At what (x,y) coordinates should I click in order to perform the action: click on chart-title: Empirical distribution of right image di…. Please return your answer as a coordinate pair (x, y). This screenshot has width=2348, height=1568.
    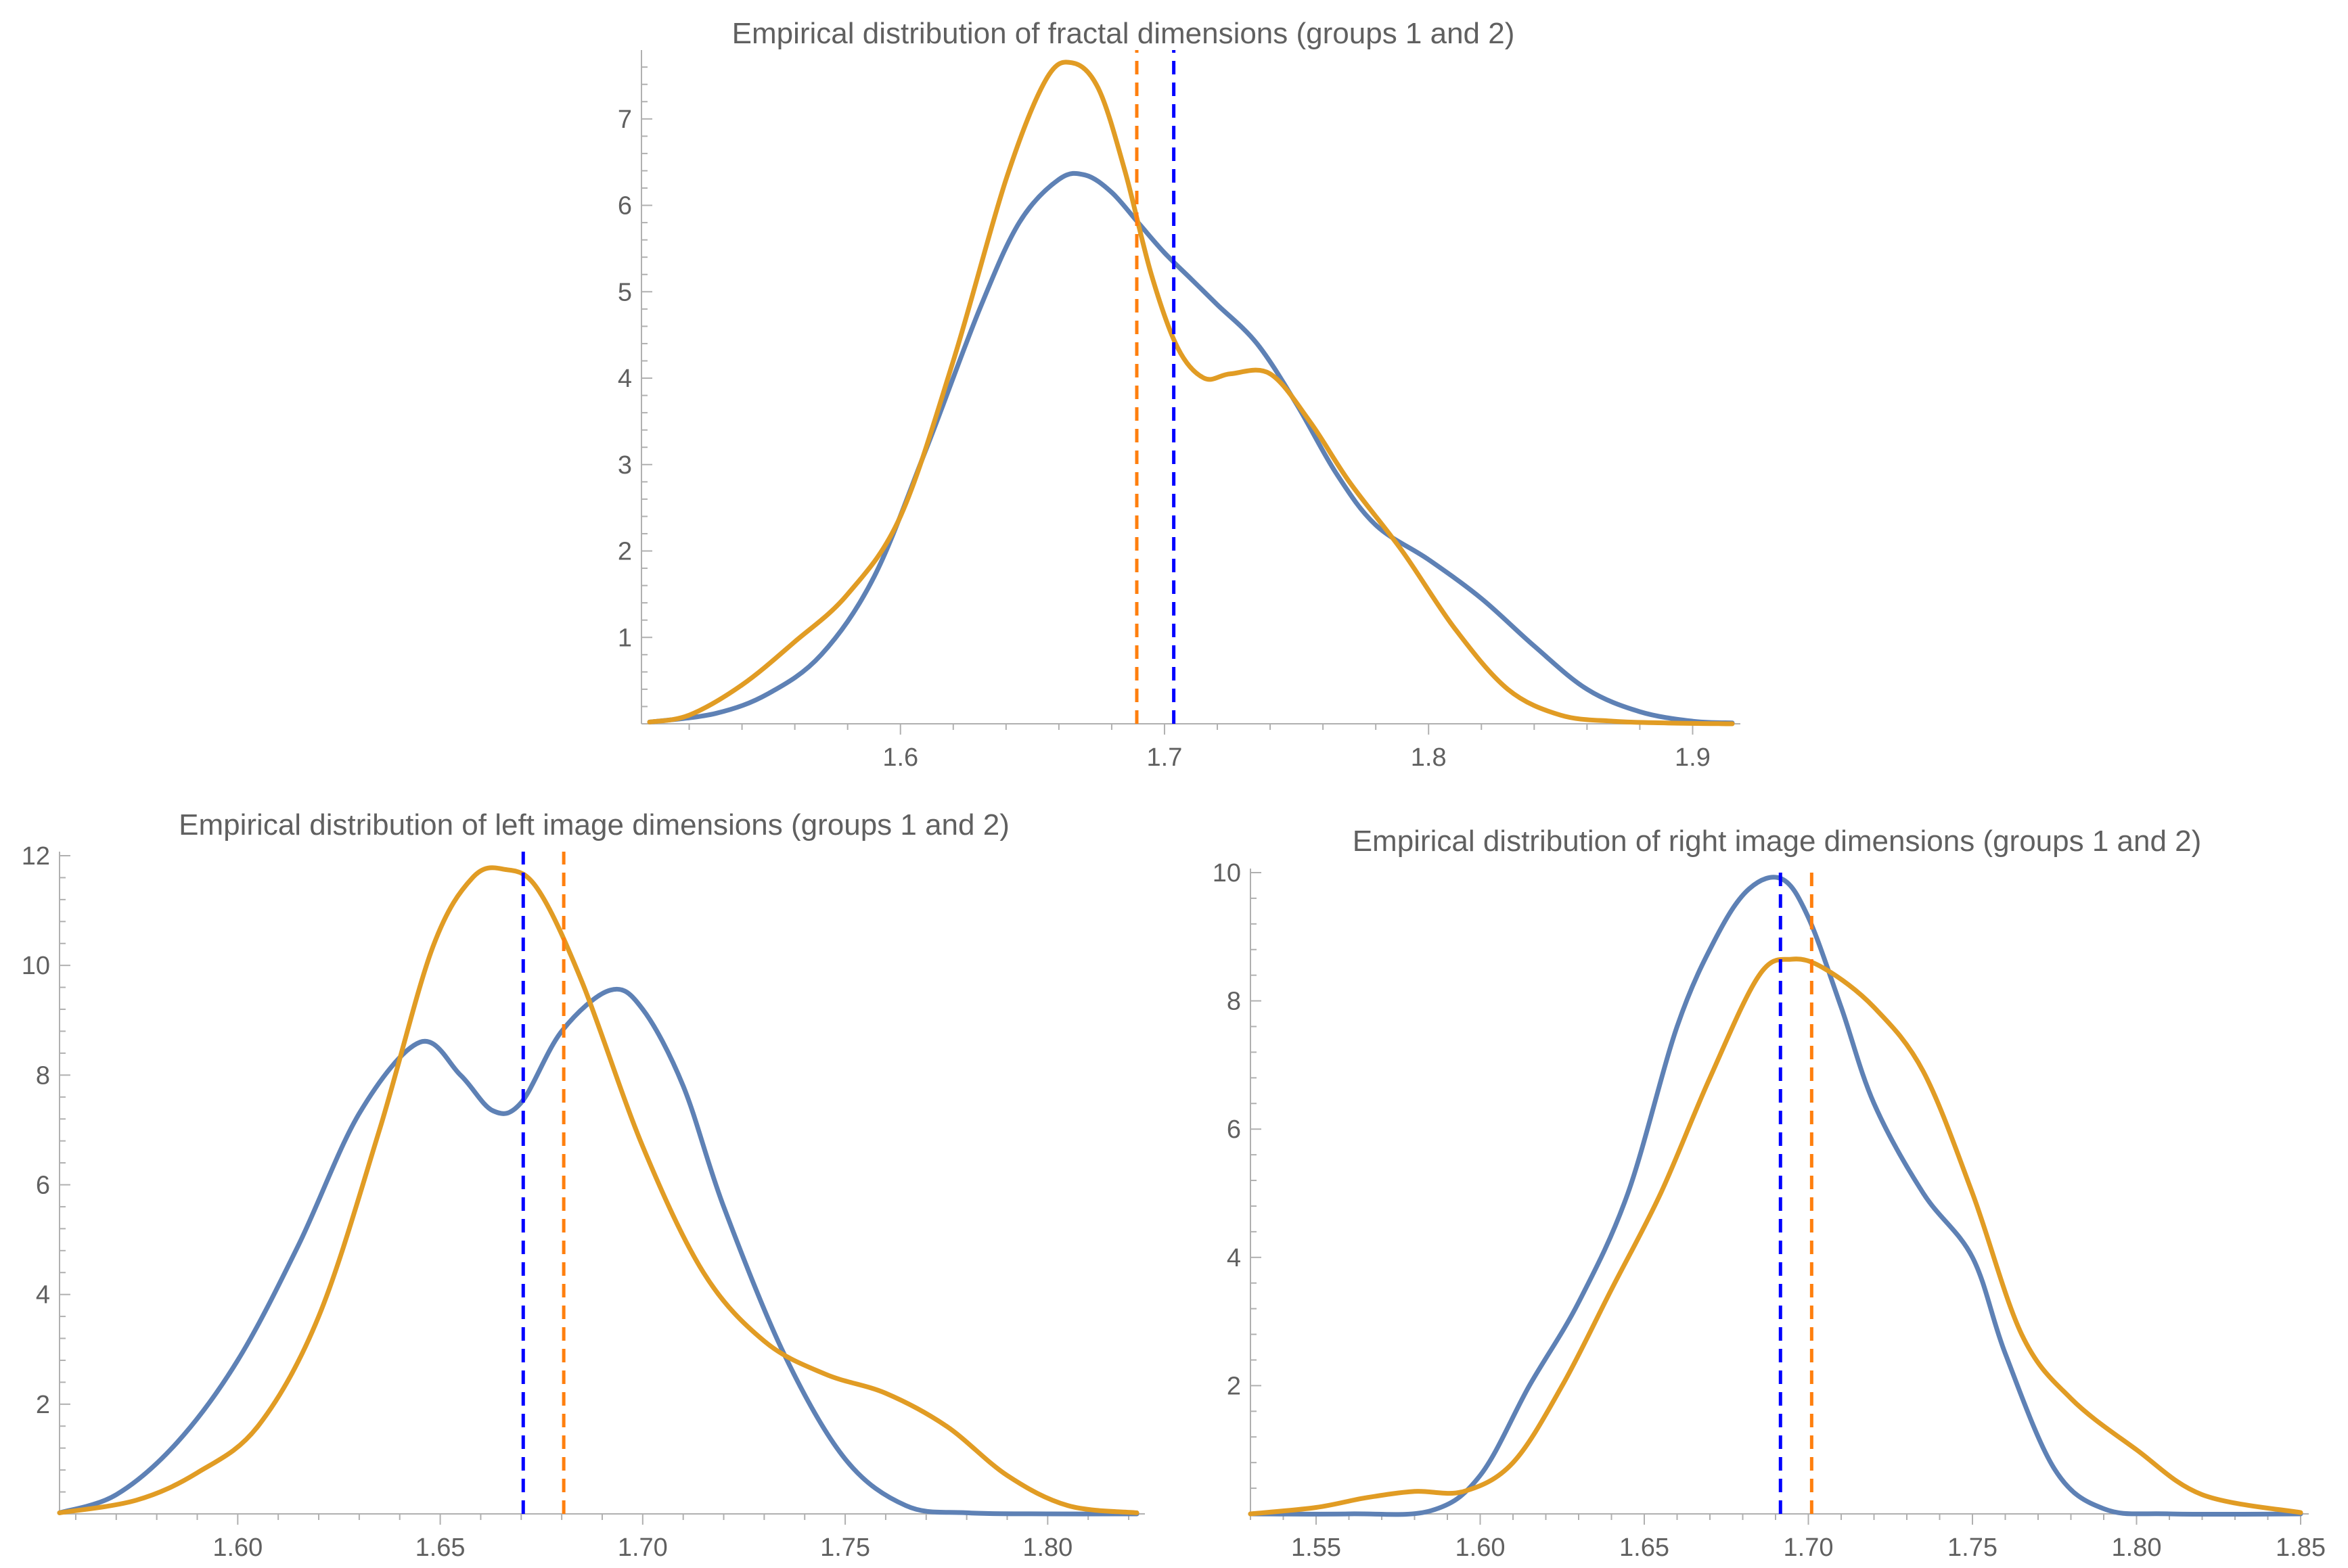
    Looking at the image, I should click on (1778, 842).